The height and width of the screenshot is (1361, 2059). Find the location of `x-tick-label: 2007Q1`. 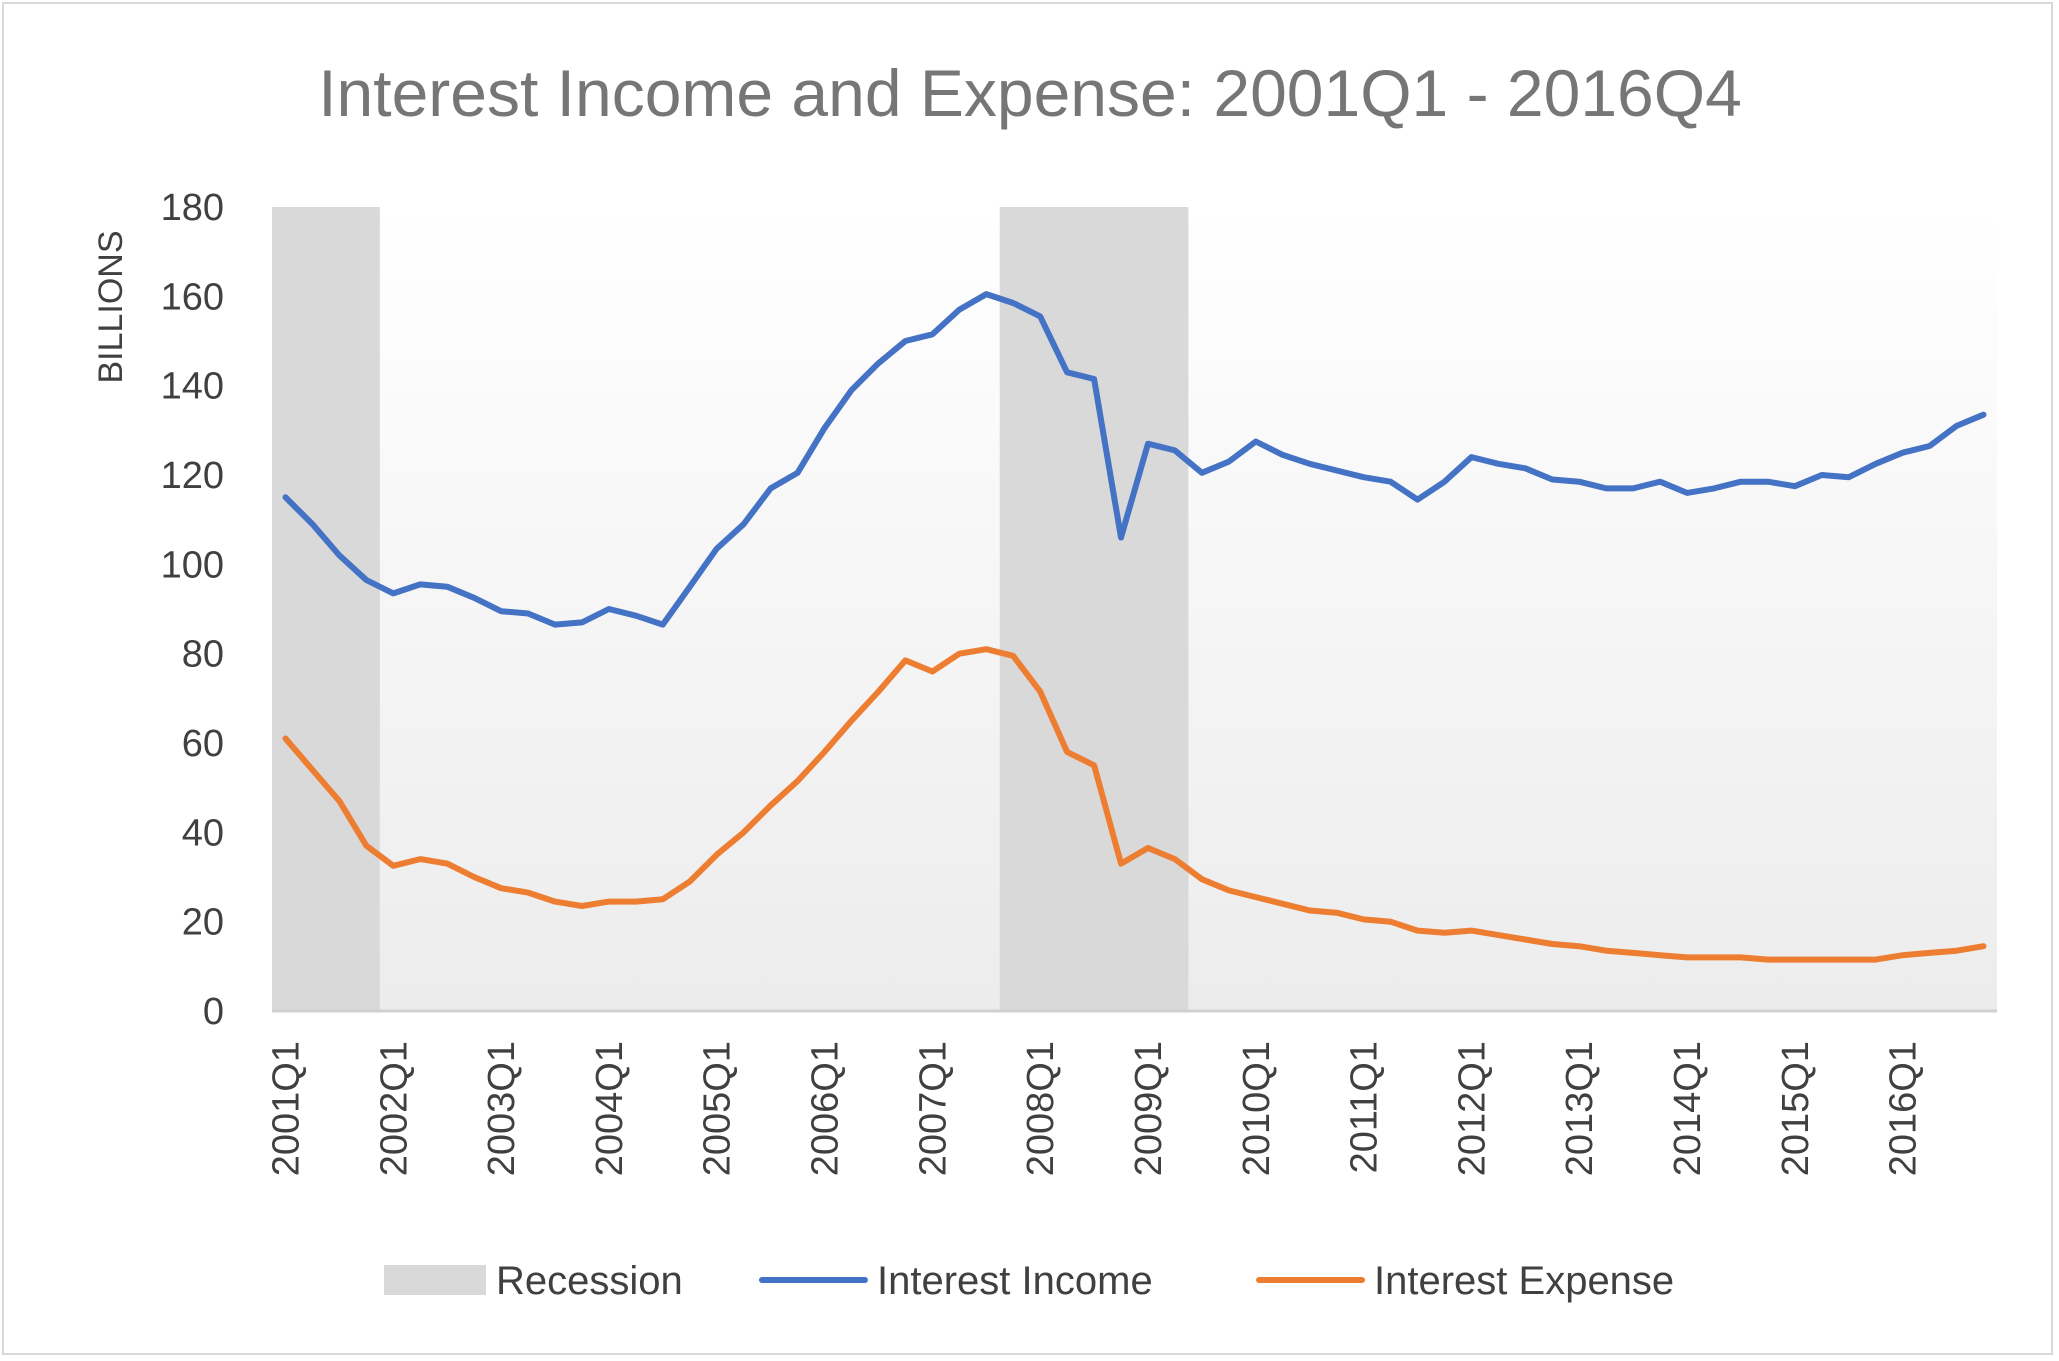

x-tick-label: 2007Q1 is located at coordinates (933, 1108).